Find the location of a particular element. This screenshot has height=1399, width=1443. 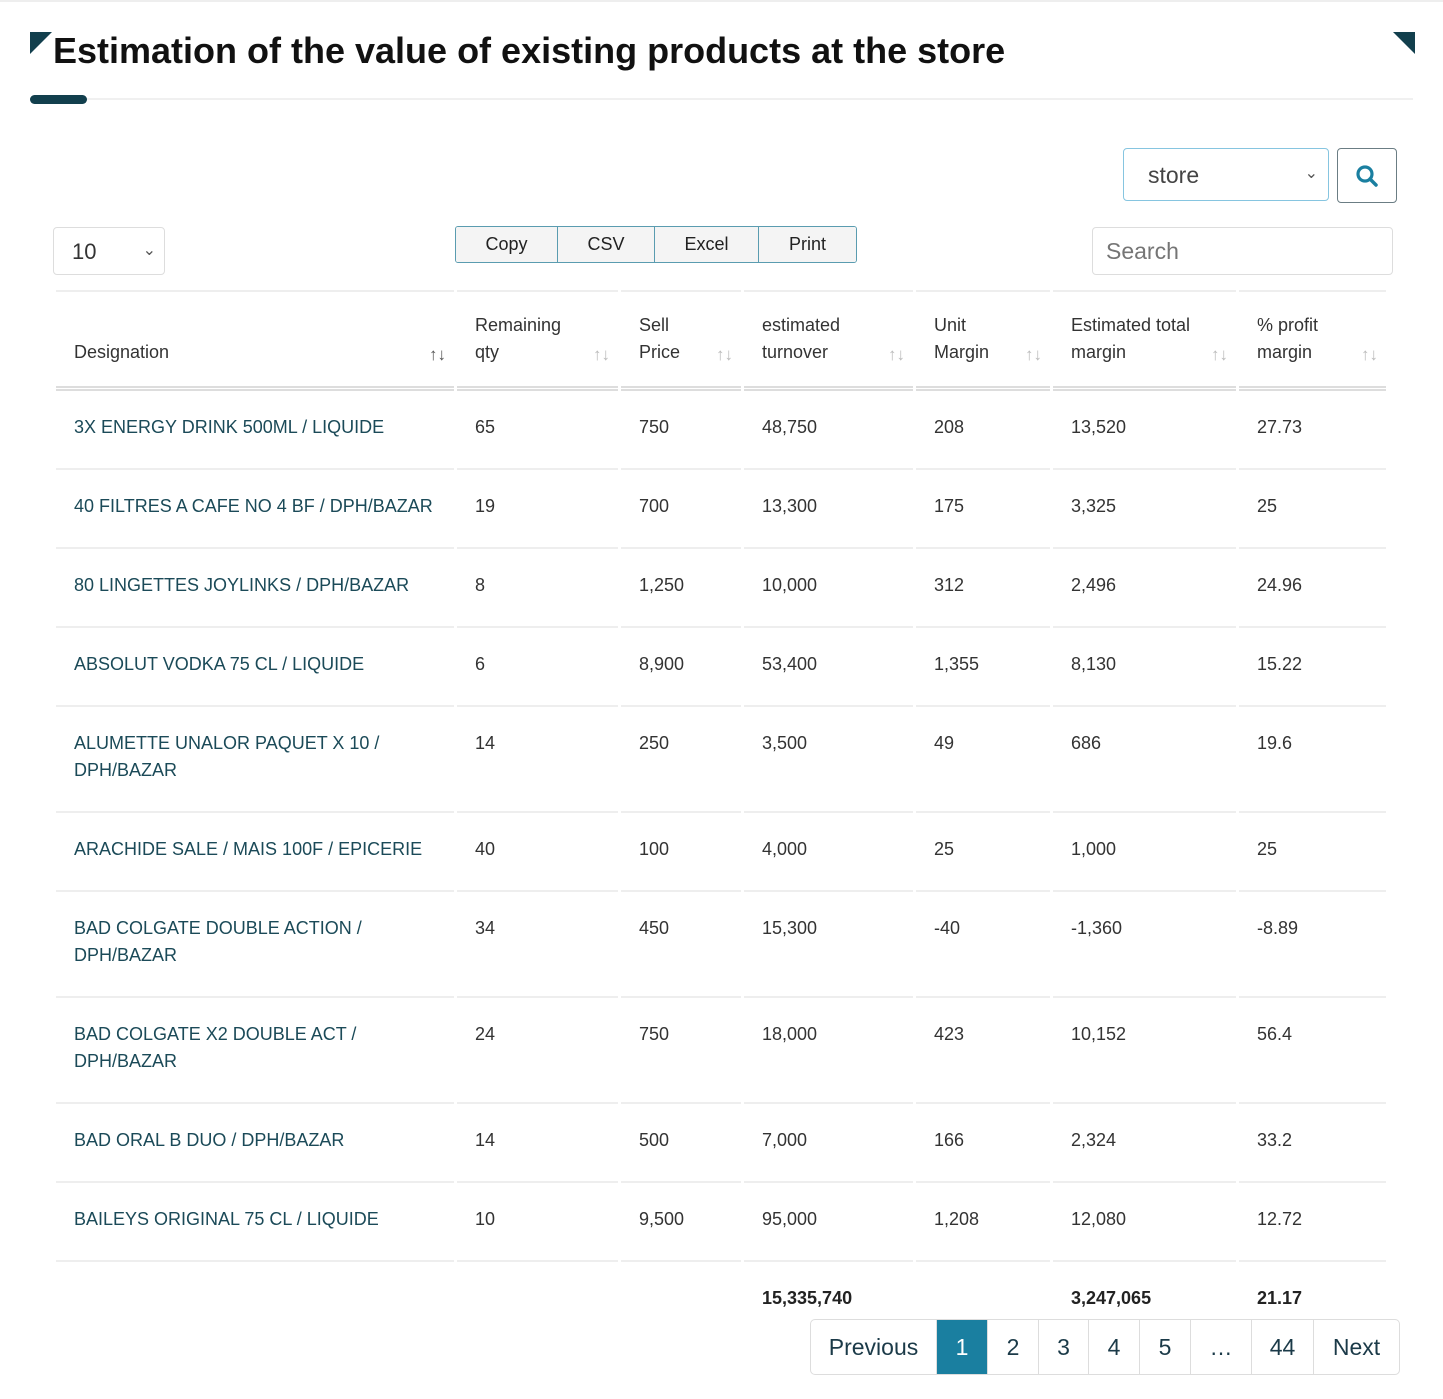

header-label-line2: qty is located at coordinates (487, 352).